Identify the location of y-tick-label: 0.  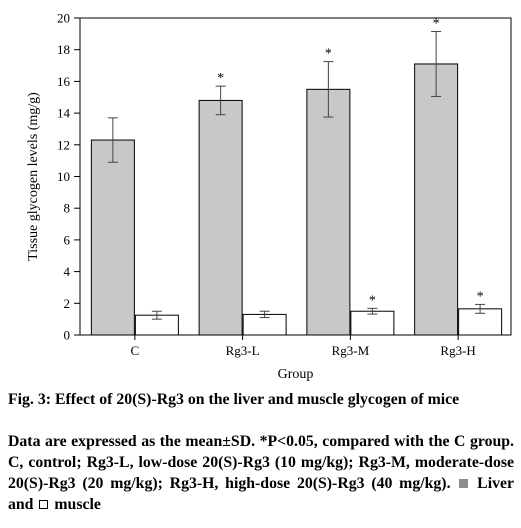
(67, 335).